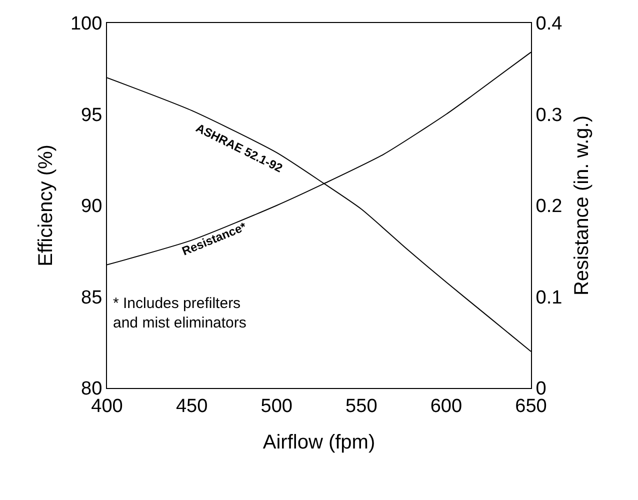 This screenshot has width=638, height=500. What do you see at coordinates (91, 207) in the screenshot?
I see `y-tick-label: 90` at bounding box center [91, 207].